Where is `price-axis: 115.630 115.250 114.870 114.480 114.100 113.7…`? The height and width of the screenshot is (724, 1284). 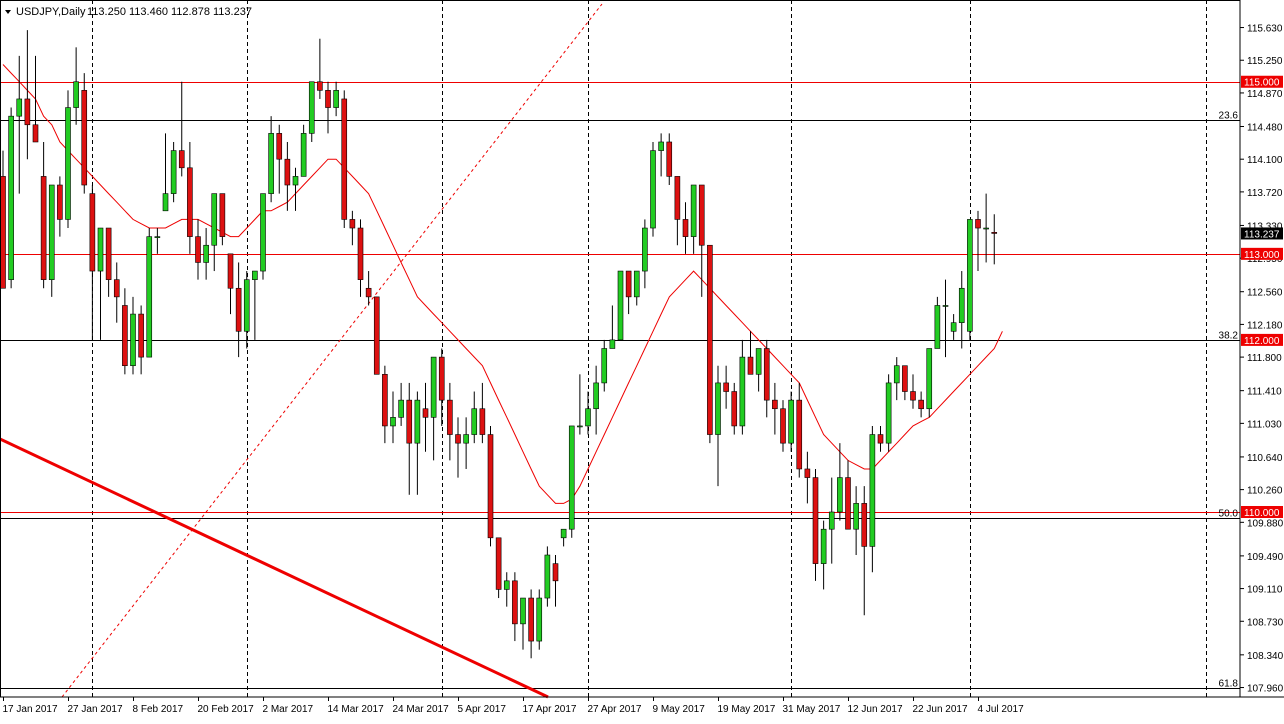
price-axis: 115.630 115.250 114.870 114.480 114.100 113.7… is located at coordinates (1262, 359).